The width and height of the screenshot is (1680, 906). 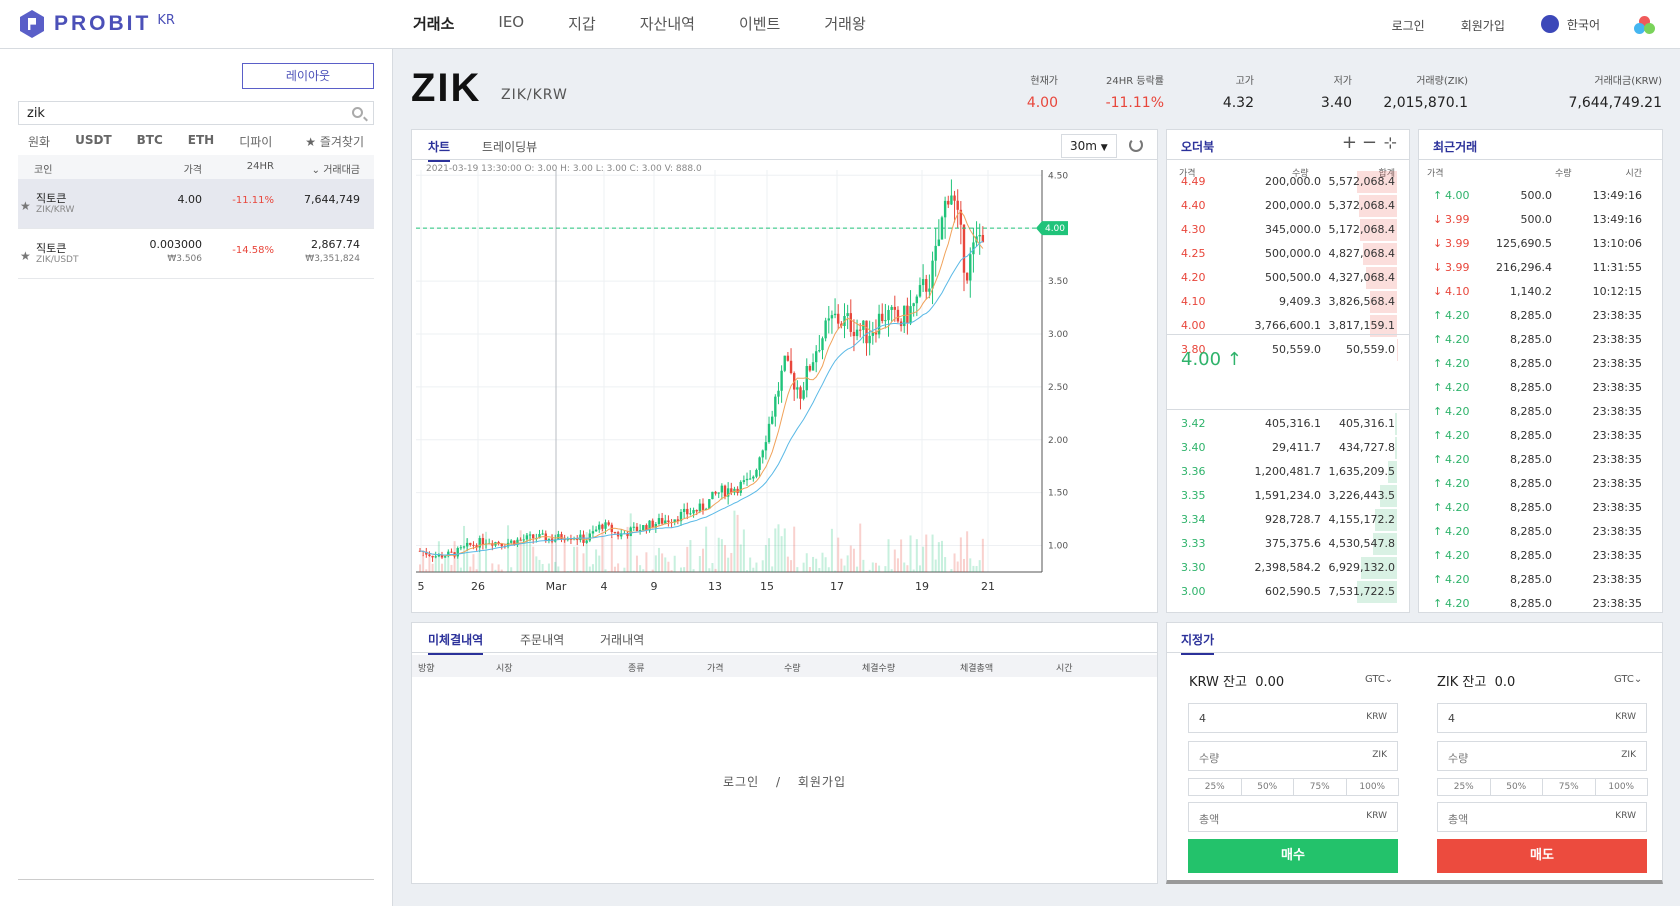 I want to click on tab-tradingview: 트레이딩뷰, so click(x=510, y=147).